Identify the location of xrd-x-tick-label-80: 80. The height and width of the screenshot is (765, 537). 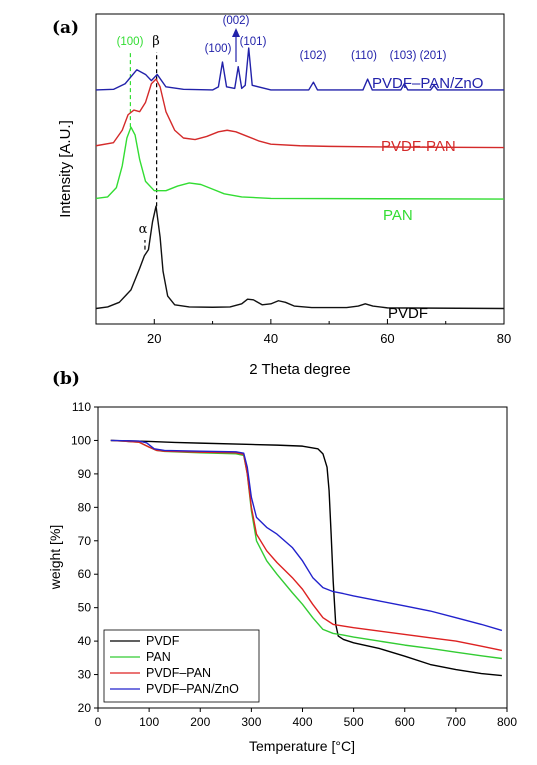
(504, 338).